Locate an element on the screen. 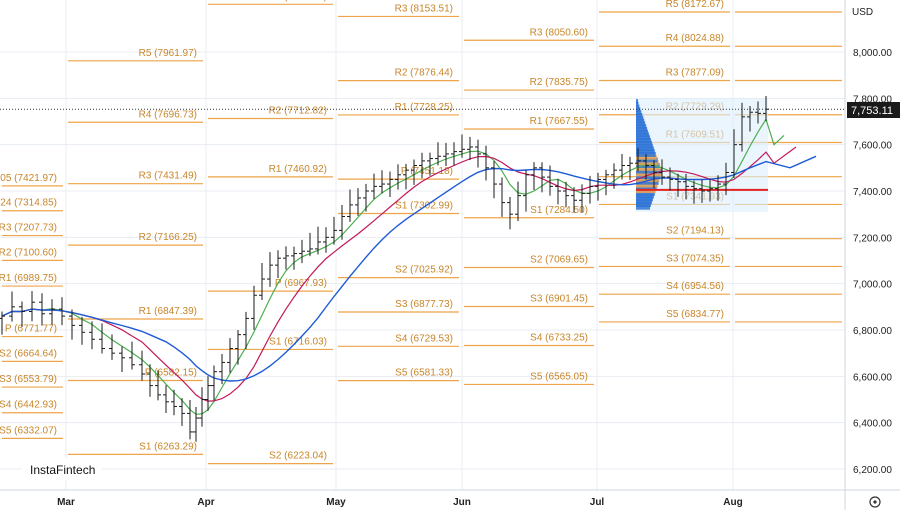 This screenshot has width=900, height=515. pivot-label: R1 (6847.39) is located at coordinates (168, 311).